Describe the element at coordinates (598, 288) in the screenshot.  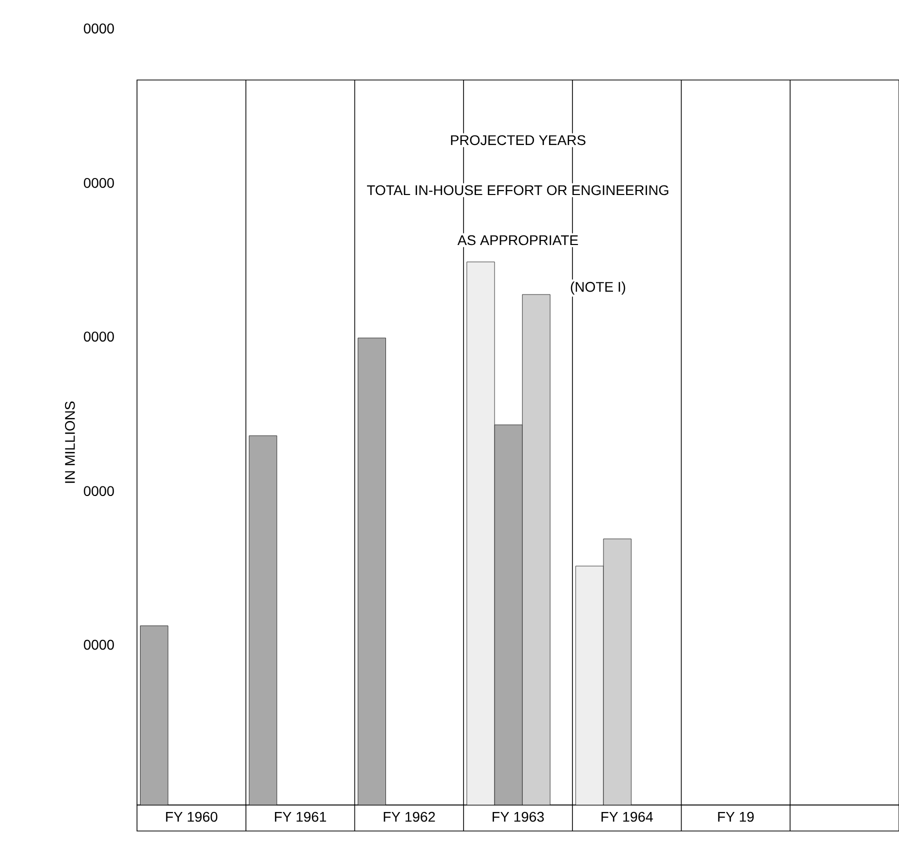
I see `annotation: (NOTE I)` at that location.